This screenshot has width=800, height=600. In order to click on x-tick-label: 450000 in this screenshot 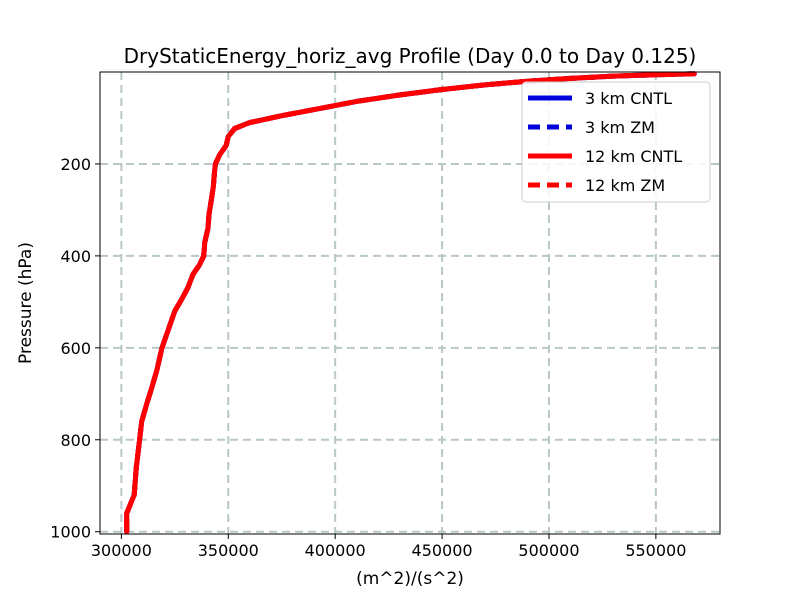, I will do `click(442, 550)`.